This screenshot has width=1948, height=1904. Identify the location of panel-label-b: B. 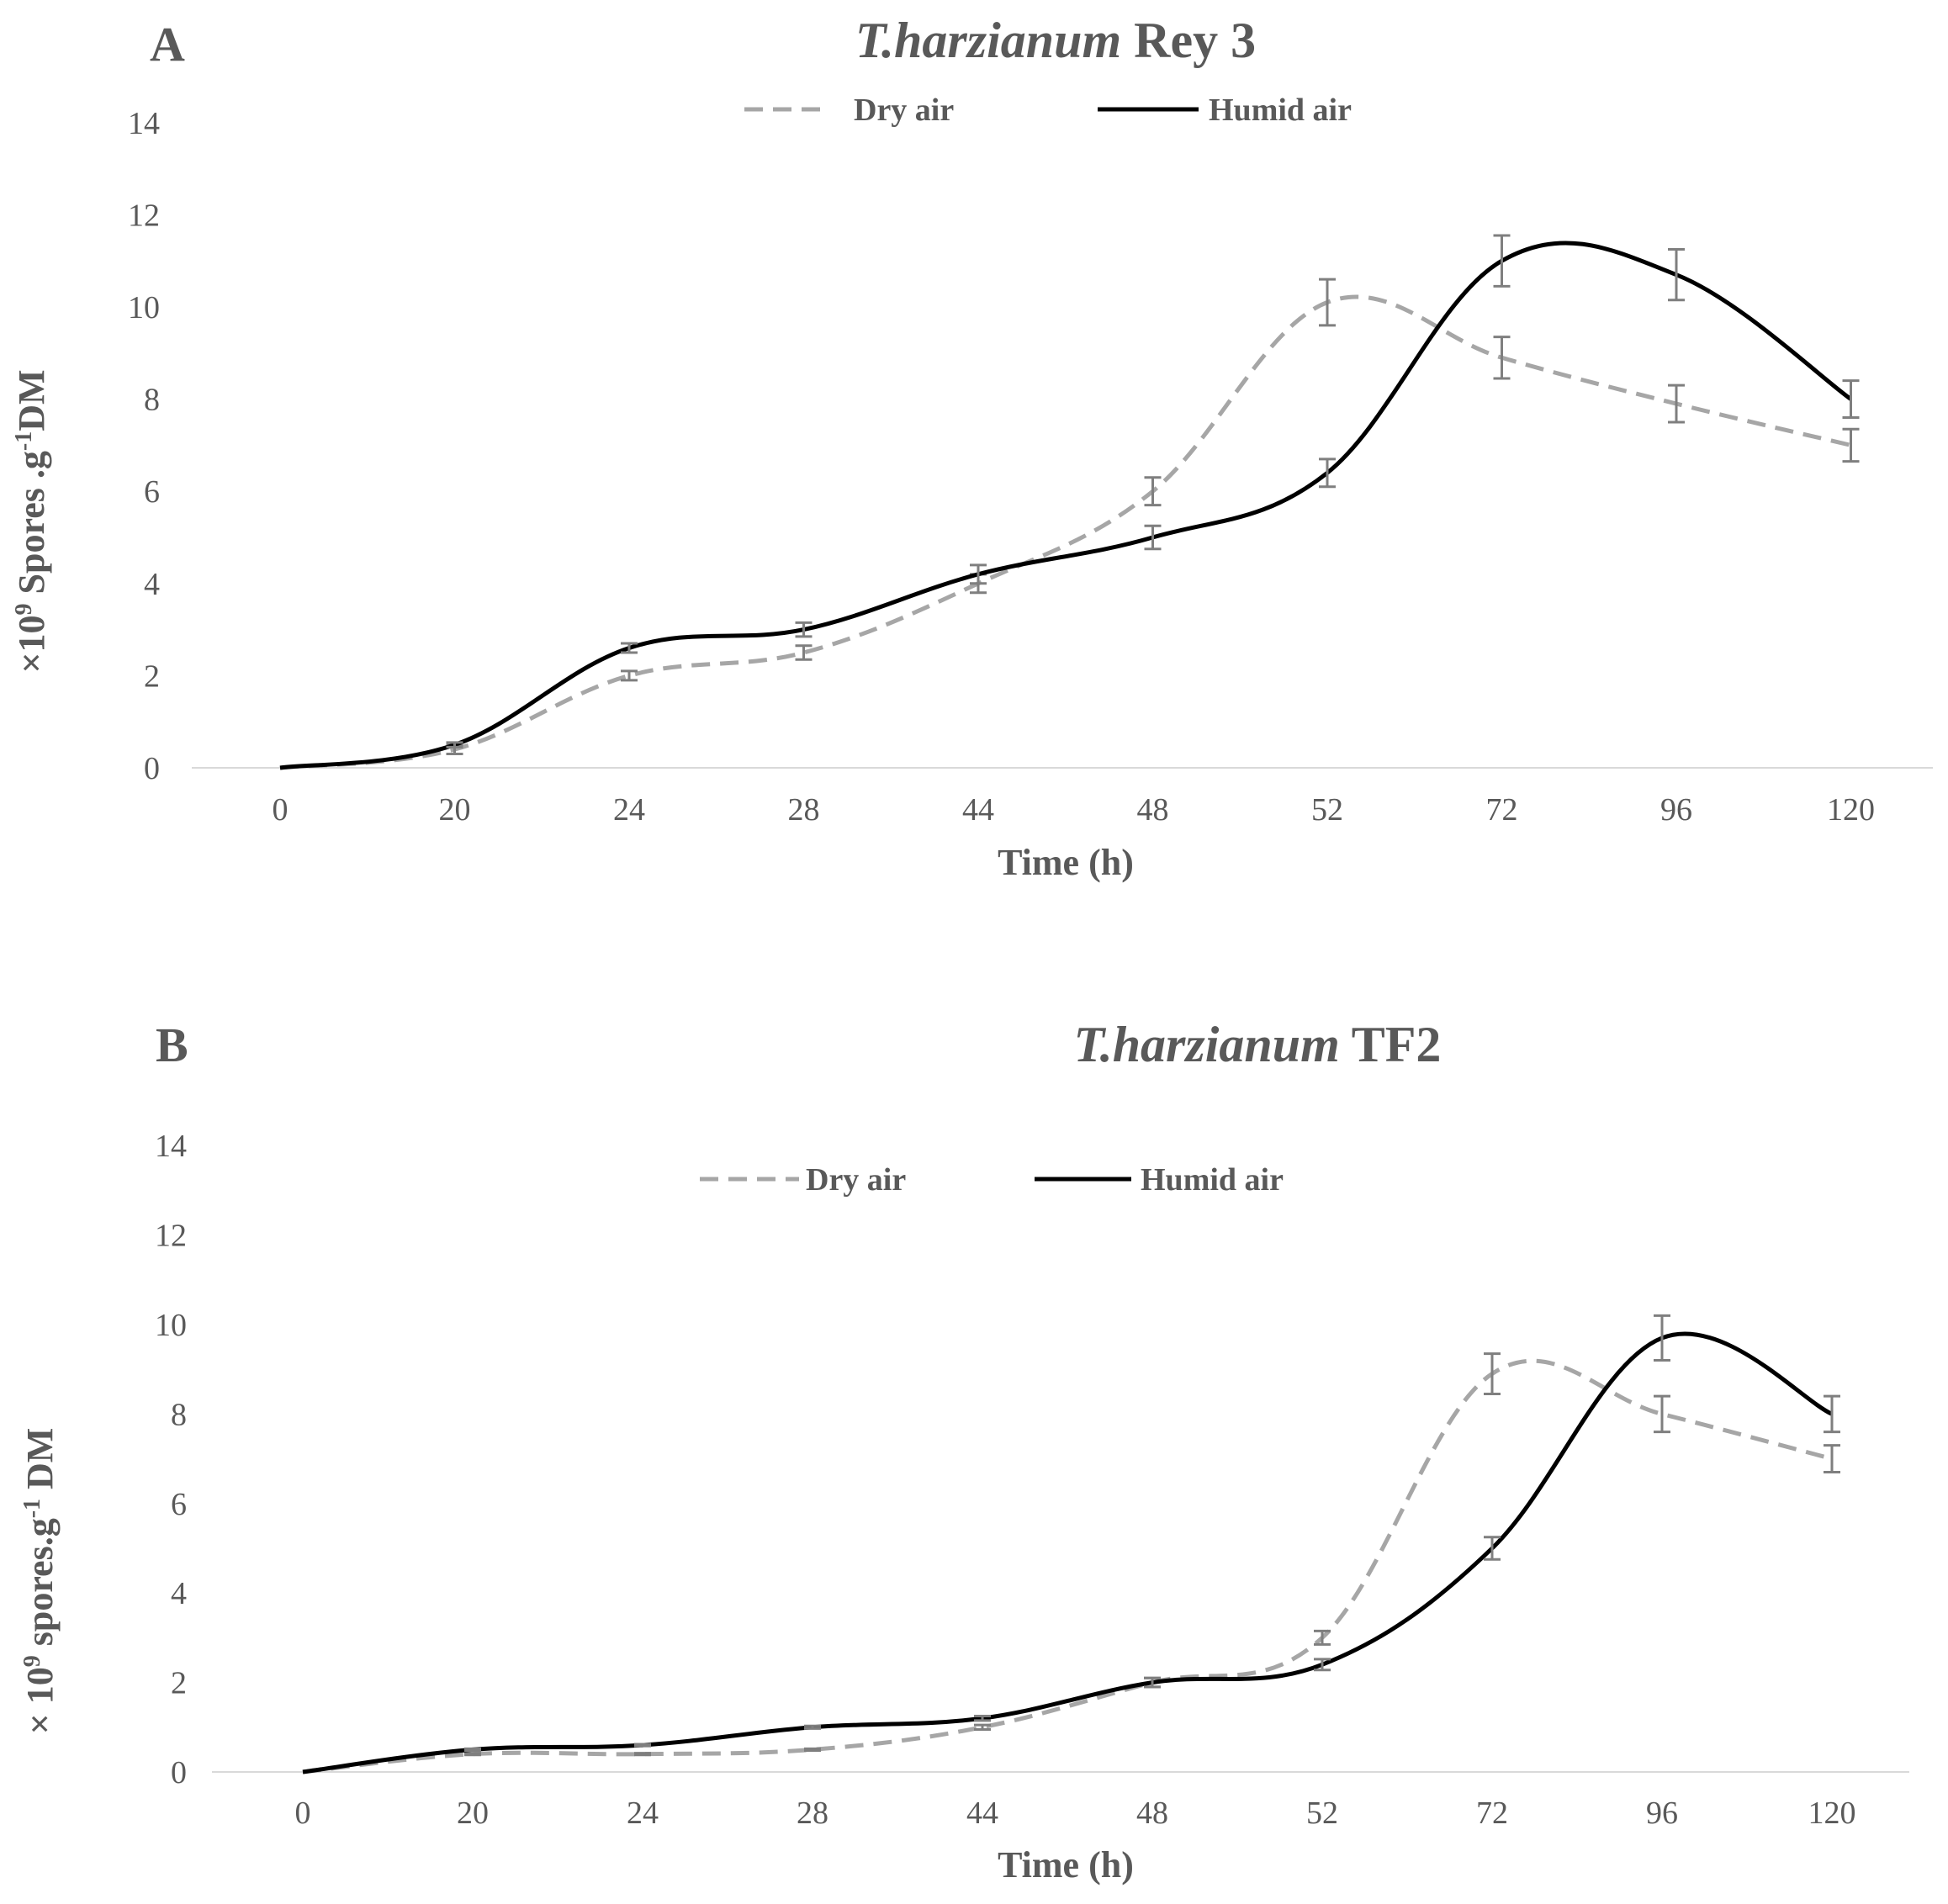
(172, 1045).